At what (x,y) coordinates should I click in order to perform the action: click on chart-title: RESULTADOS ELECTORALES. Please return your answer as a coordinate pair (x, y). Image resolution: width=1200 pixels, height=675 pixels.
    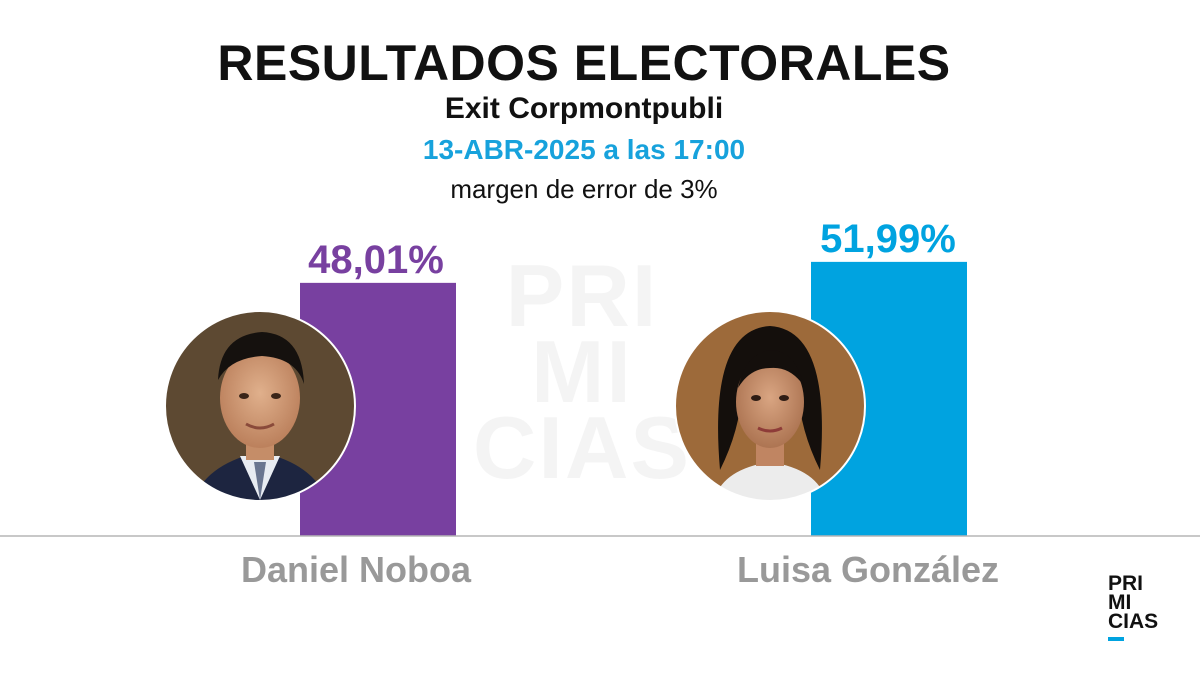
    Looking at the image, I should click on (584, 63).